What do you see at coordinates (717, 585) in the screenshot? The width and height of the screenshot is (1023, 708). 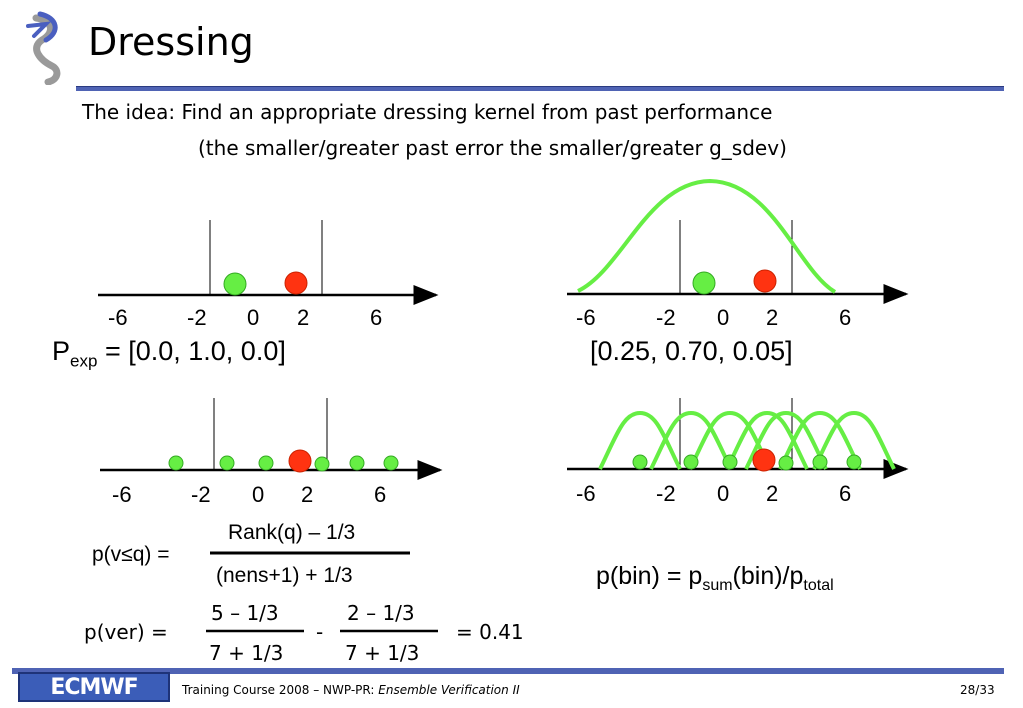 I see `bin-formula-sub: sum` at bounding box center [717, 585].